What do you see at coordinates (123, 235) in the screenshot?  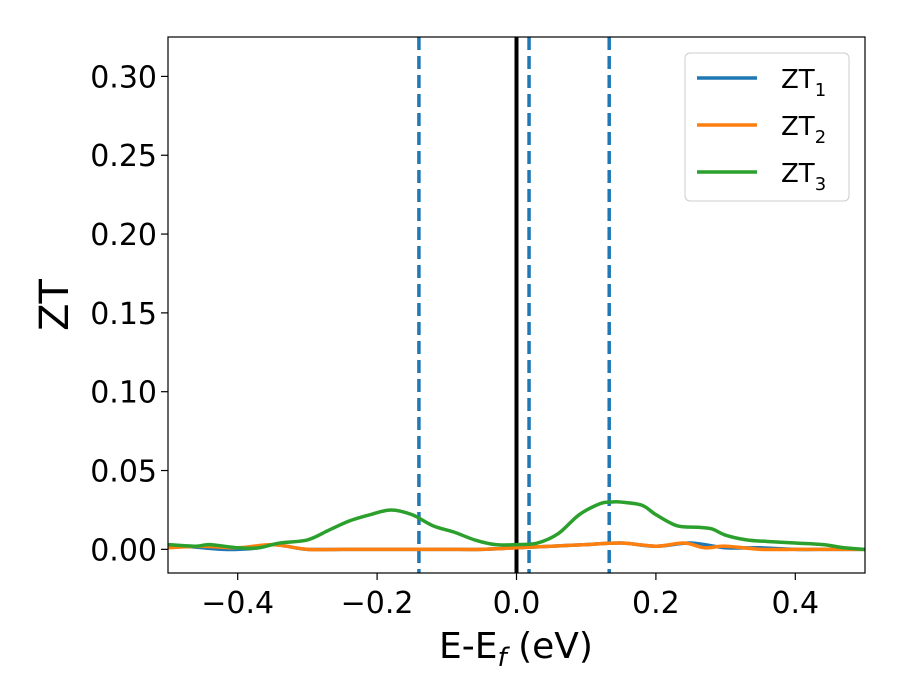 I see `y-tick-label: 0.20` at bounding box center [123, 235].